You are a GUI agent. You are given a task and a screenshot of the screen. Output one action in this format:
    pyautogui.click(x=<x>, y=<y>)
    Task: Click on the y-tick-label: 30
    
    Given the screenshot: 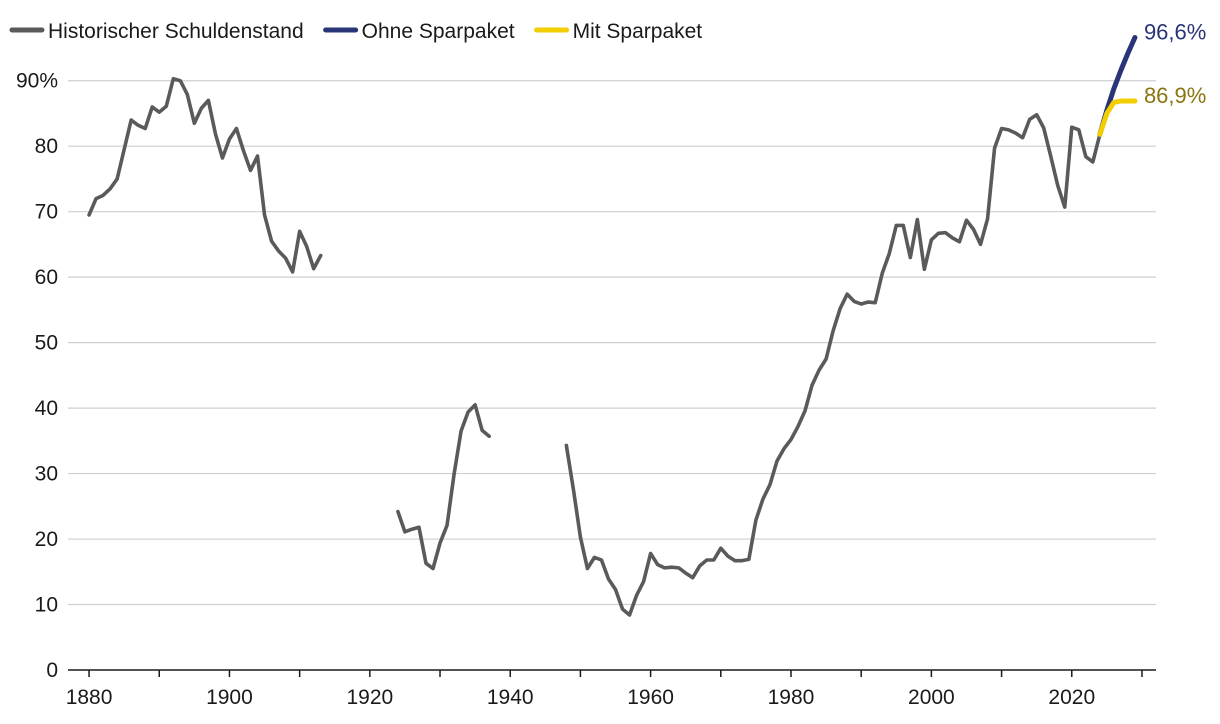 What is the action you would take?
    pyautogui.click(x=46, y=474)
    